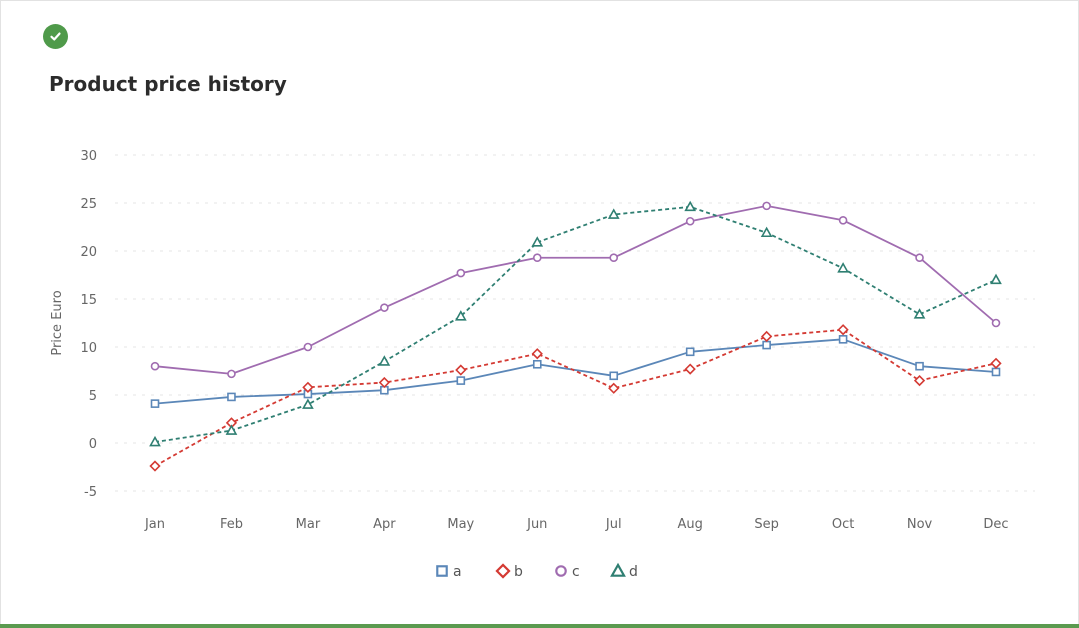  What do you see at coordinates (442, 571) in the screenshot?
I see `legend-marker-a` at bounding box center [442, 571].